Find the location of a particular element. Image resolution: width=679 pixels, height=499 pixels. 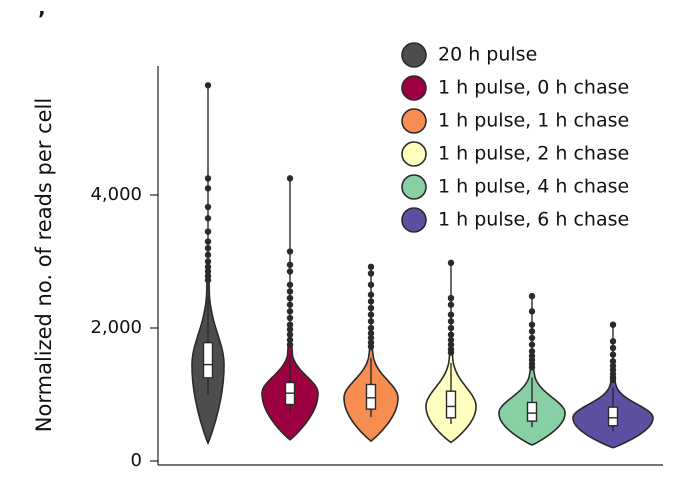

legend-label: 1 h pulse, 2 h chase is located at coordinates (533, 154).